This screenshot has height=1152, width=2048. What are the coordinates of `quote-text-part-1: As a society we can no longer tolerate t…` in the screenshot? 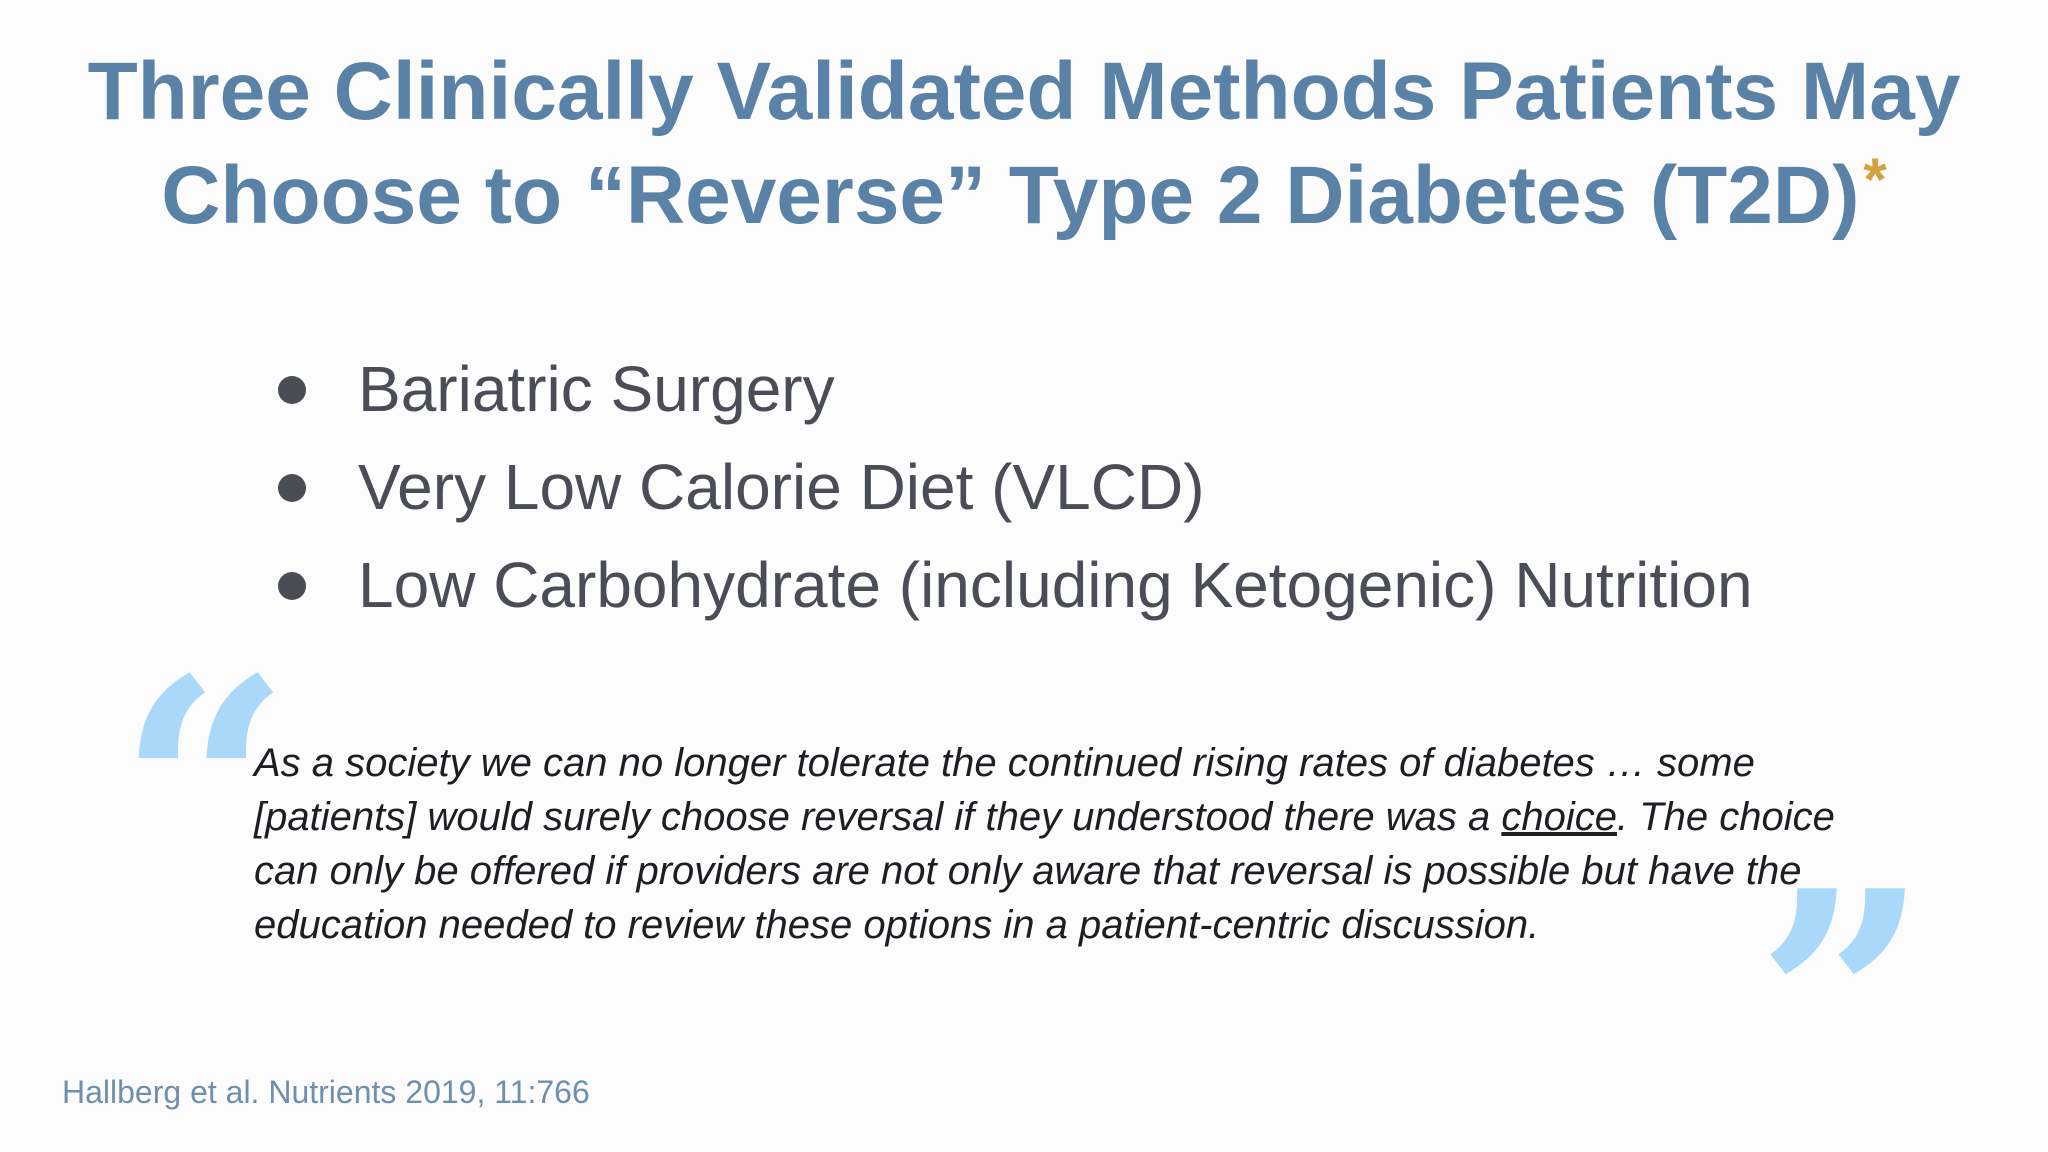 It's located at (1004, 790).